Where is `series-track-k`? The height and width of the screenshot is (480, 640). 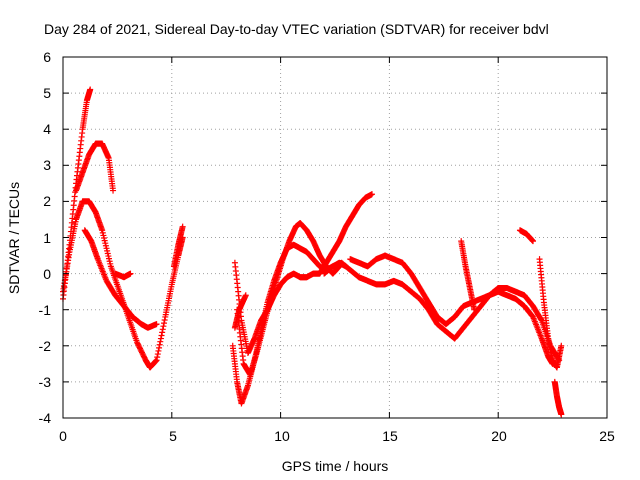
series-track-k is located at coordinates (438, 313).